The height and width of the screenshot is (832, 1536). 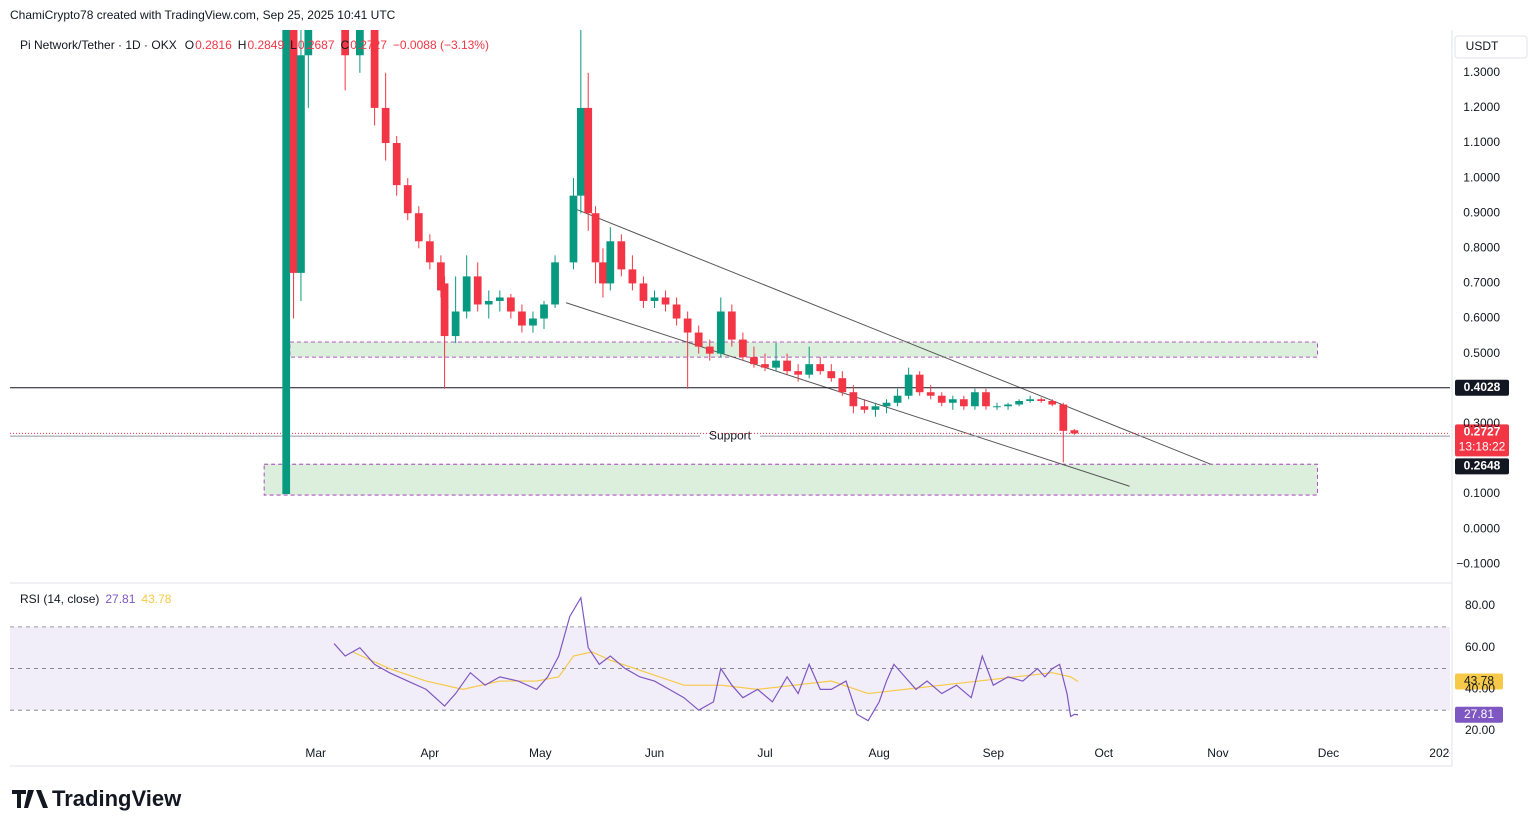 I want to click on price-tag-label: 0.2727, so click(x=1482, y=432).